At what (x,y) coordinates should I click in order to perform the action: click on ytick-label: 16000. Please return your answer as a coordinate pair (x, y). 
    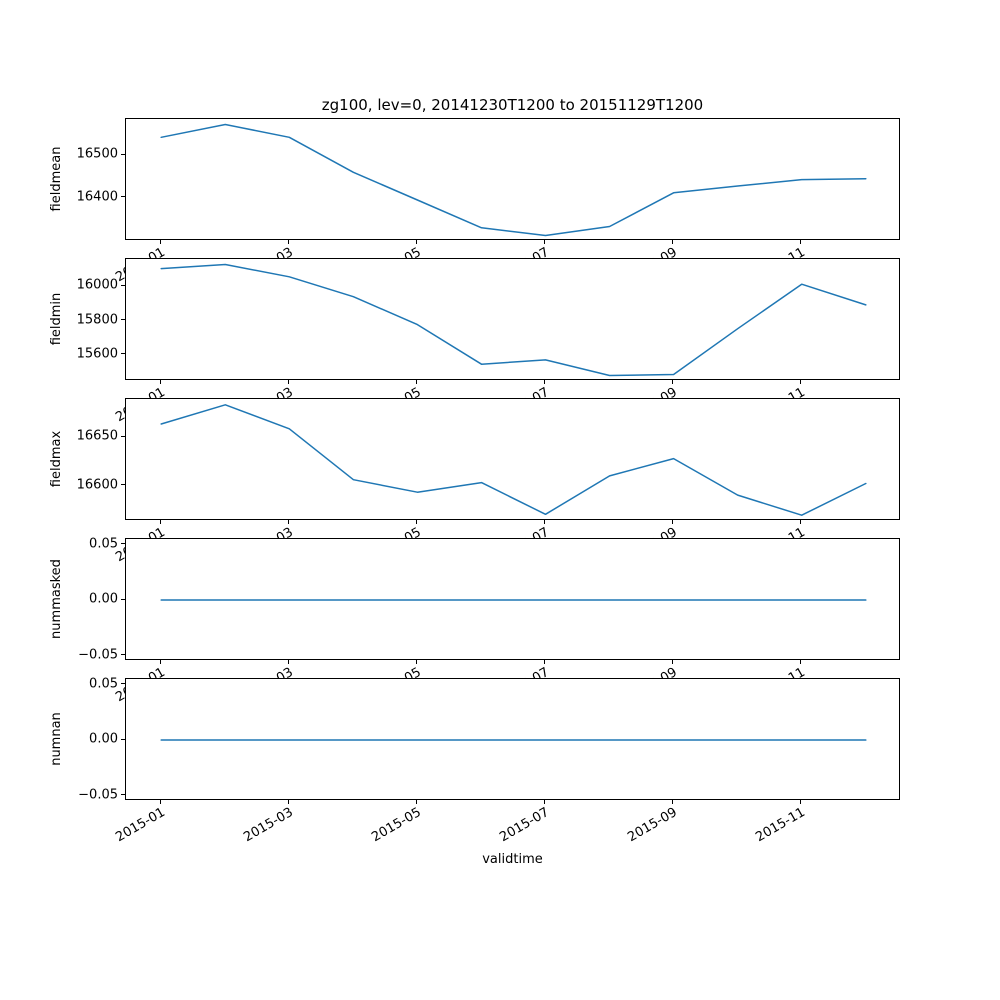
    Looking at the image, I should click on (97, 285).